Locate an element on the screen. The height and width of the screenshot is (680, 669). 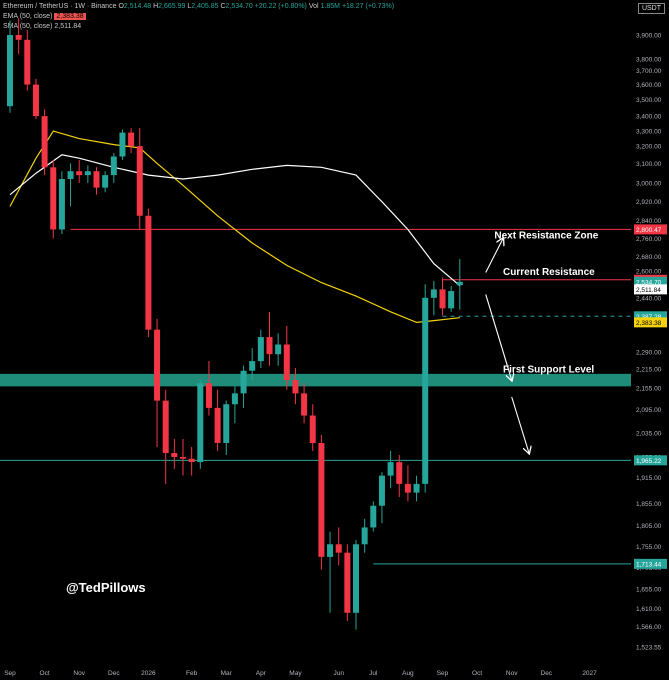
y-tick-label: 1,915.00 is located at coordinates (649, 478).